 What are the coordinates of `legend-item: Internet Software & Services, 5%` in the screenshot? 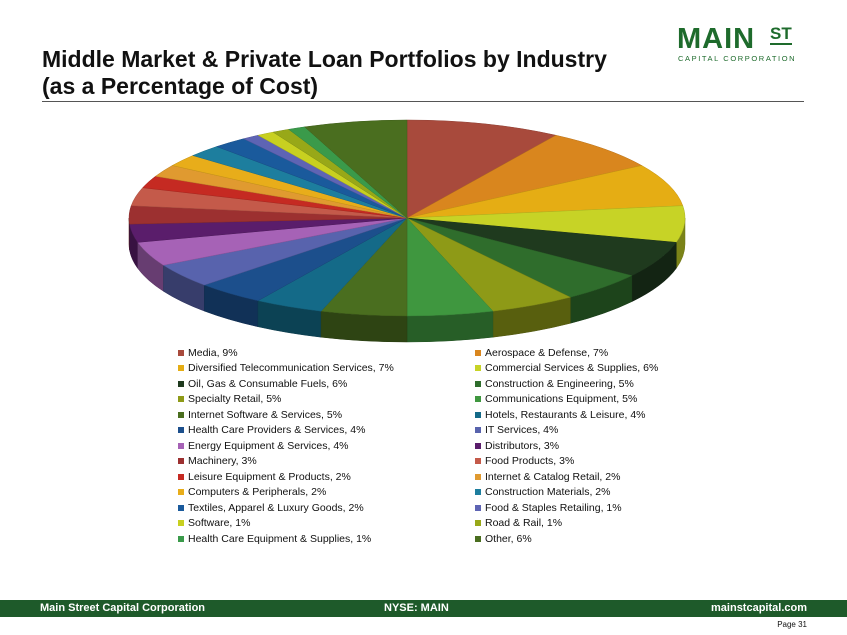 It's located at (326, 415).